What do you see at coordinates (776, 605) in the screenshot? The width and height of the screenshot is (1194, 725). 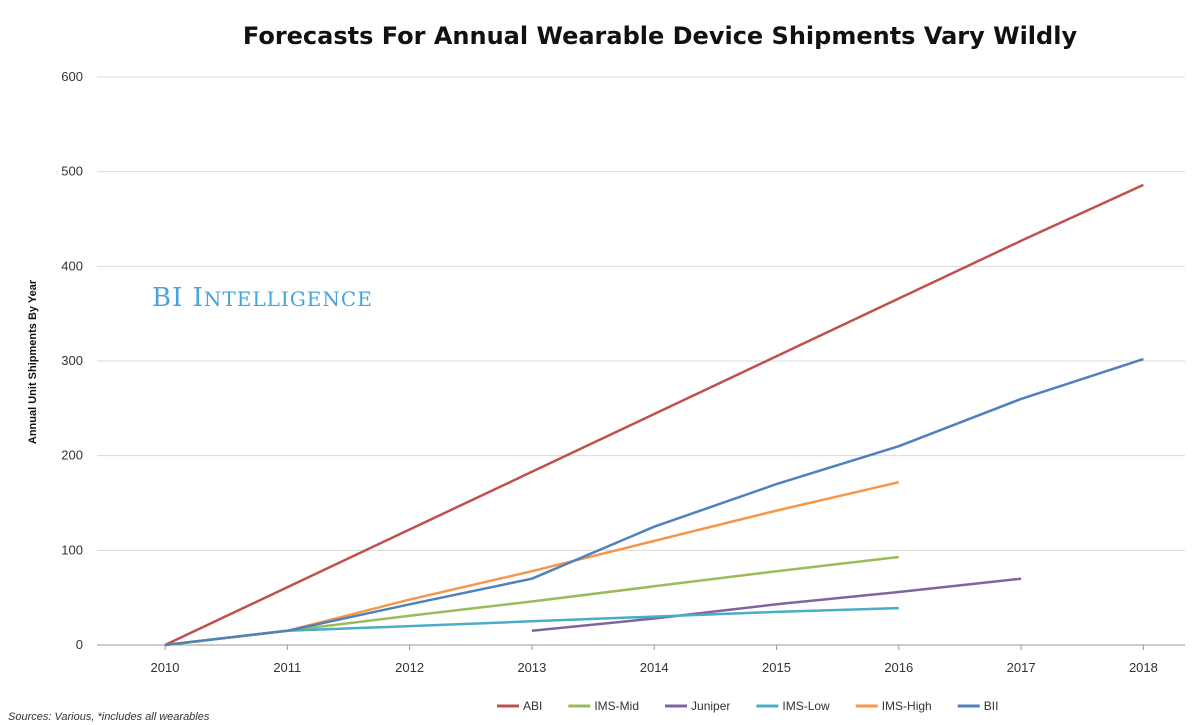 I see `series-line-juniper` at bounding box center [776, 605].